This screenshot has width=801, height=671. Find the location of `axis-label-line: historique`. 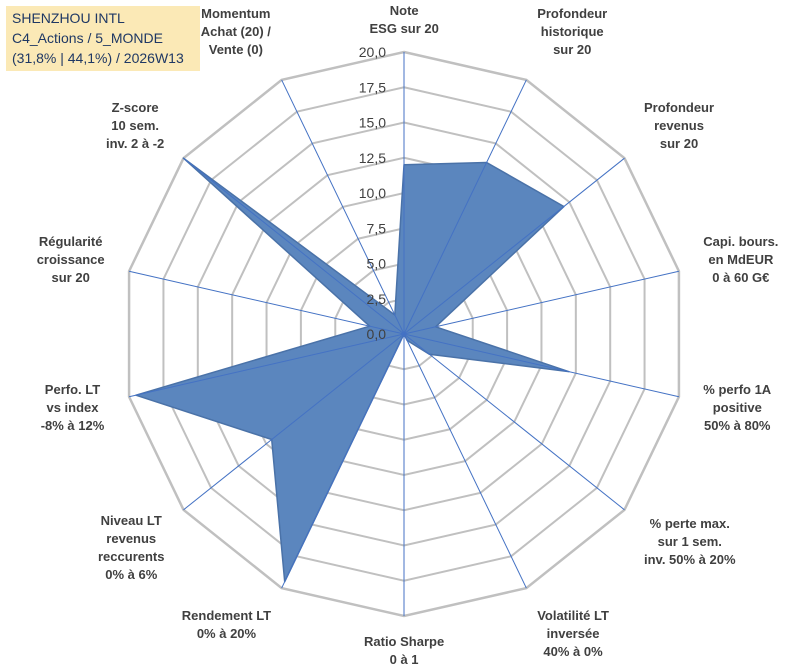

axis-label-line: historique is located at coordinates (572, 32).